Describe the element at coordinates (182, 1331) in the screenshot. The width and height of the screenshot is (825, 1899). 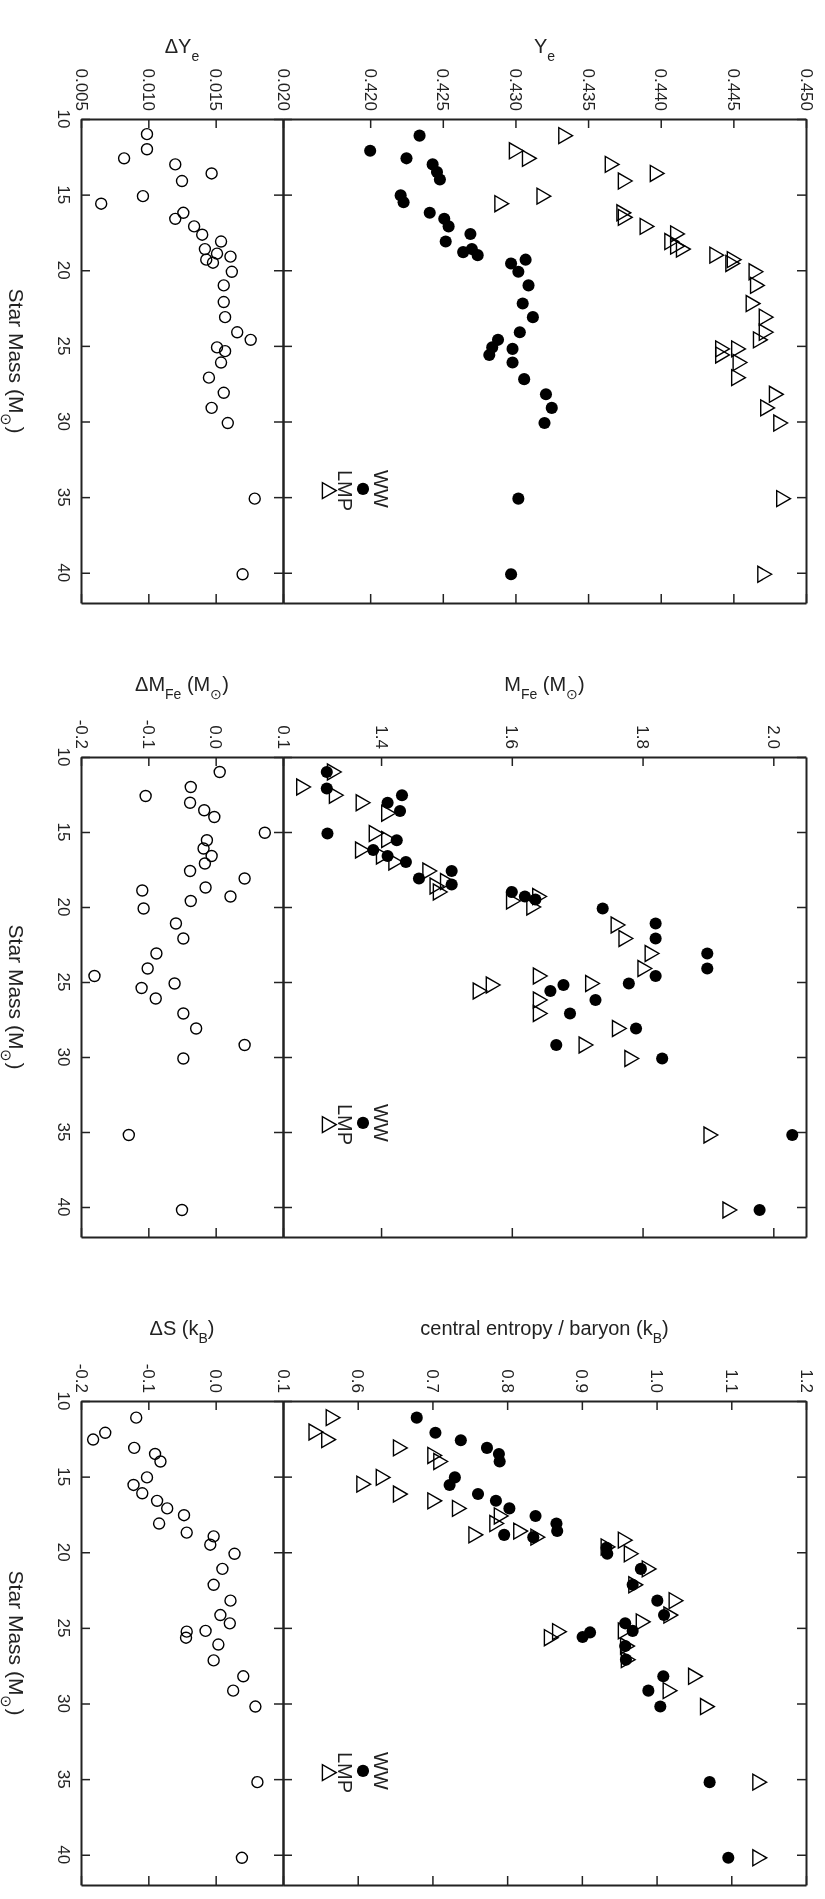
I see `x-axis-title: ΔS (k$_{B}$)` at that location.